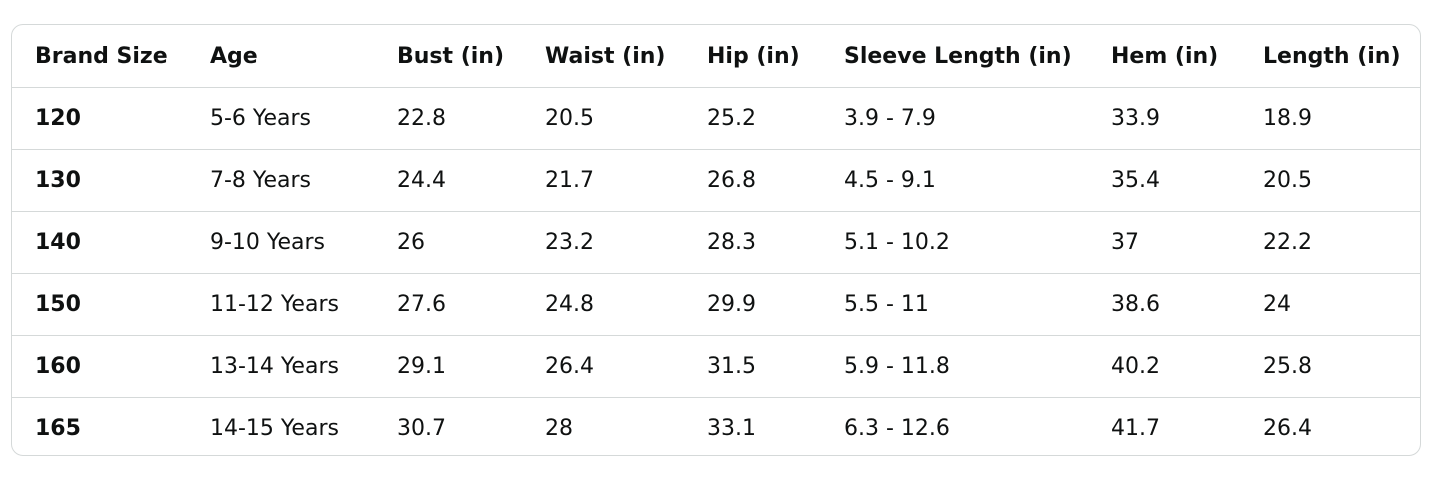  Describe the element at coordinates (99, 304) in the screenshot. I see `cell-brand-size: 150` at that location.